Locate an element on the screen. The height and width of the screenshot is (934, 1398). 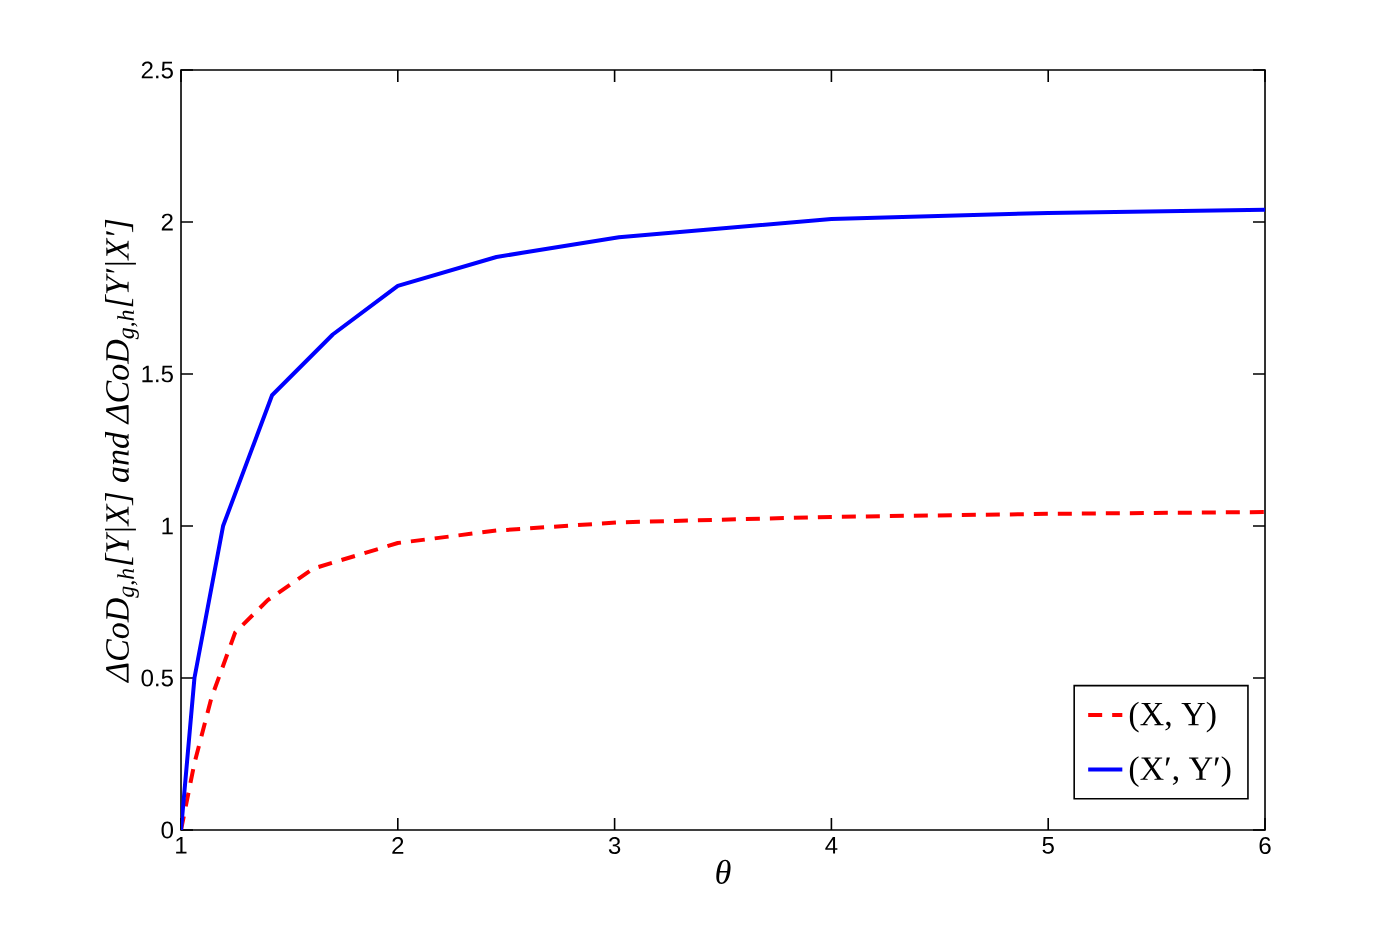
y-tick-label: 0 is located at coordinates (167, 830).